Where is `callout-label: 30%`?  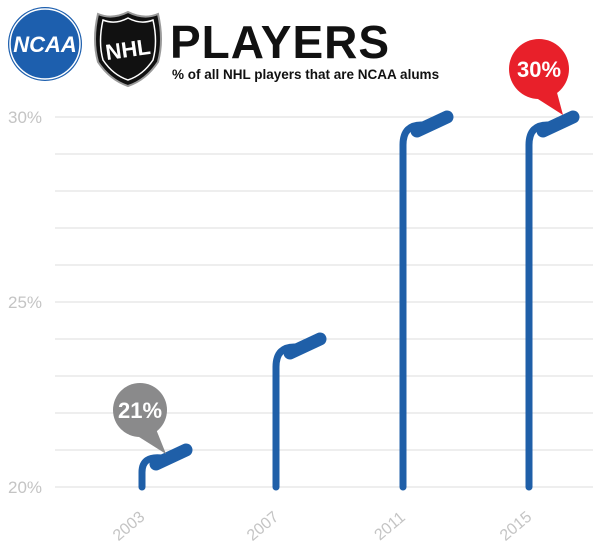
callout-label: 30% is located at coordinates (539, 69).